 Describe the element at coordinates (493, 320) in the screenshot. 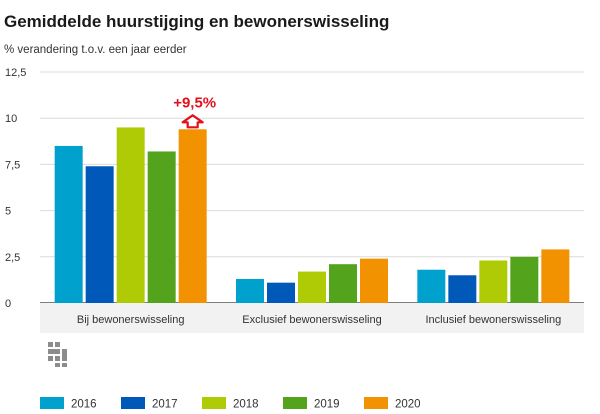

I see `category-label: Inclusief bewonerswisseling` at that location.